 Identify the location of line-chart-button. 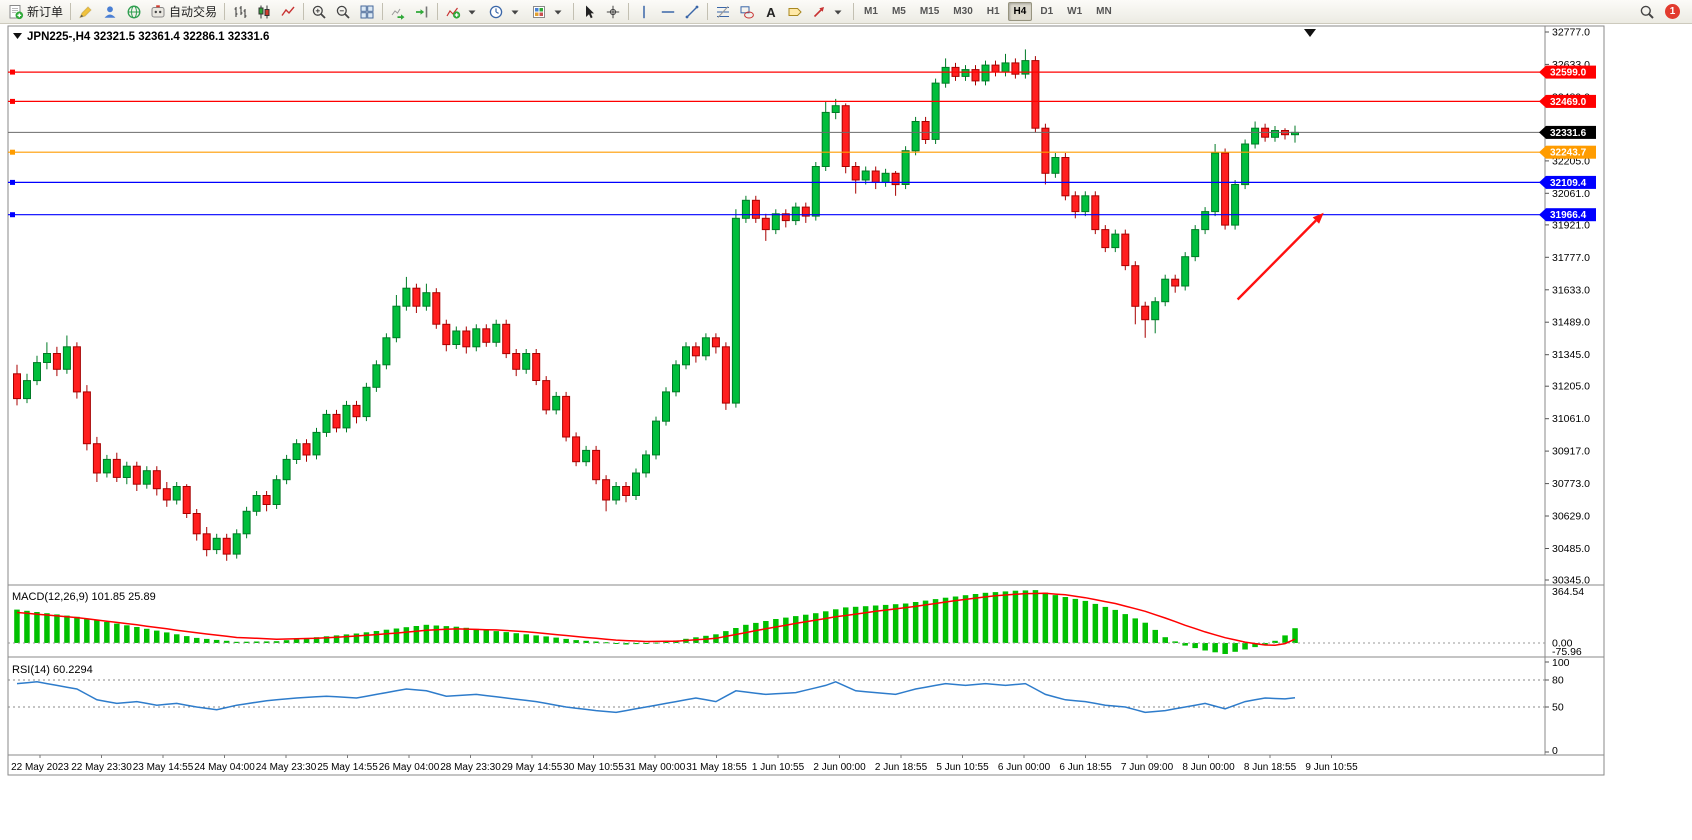
(288, 12).